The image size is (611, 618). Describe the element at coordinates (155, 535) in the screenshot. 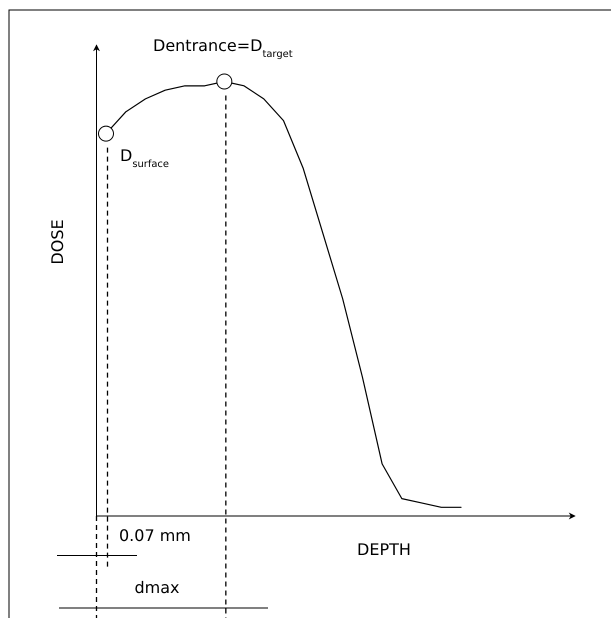

I see `text: 0.07 mm` at that location.